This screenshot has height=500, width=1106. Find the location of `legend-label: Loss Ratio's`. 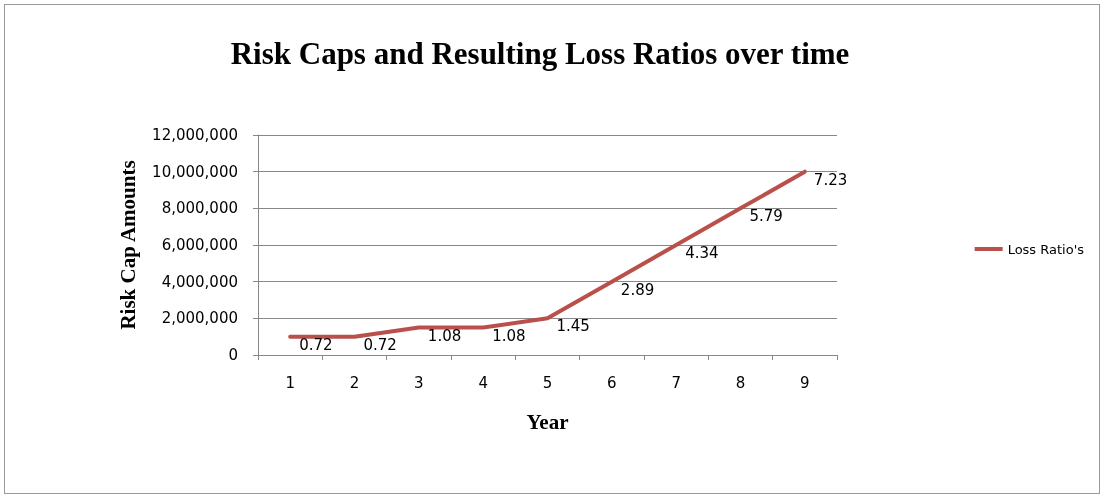

legend-label: Loss Ratio's is located at coordinates (1046, 249).